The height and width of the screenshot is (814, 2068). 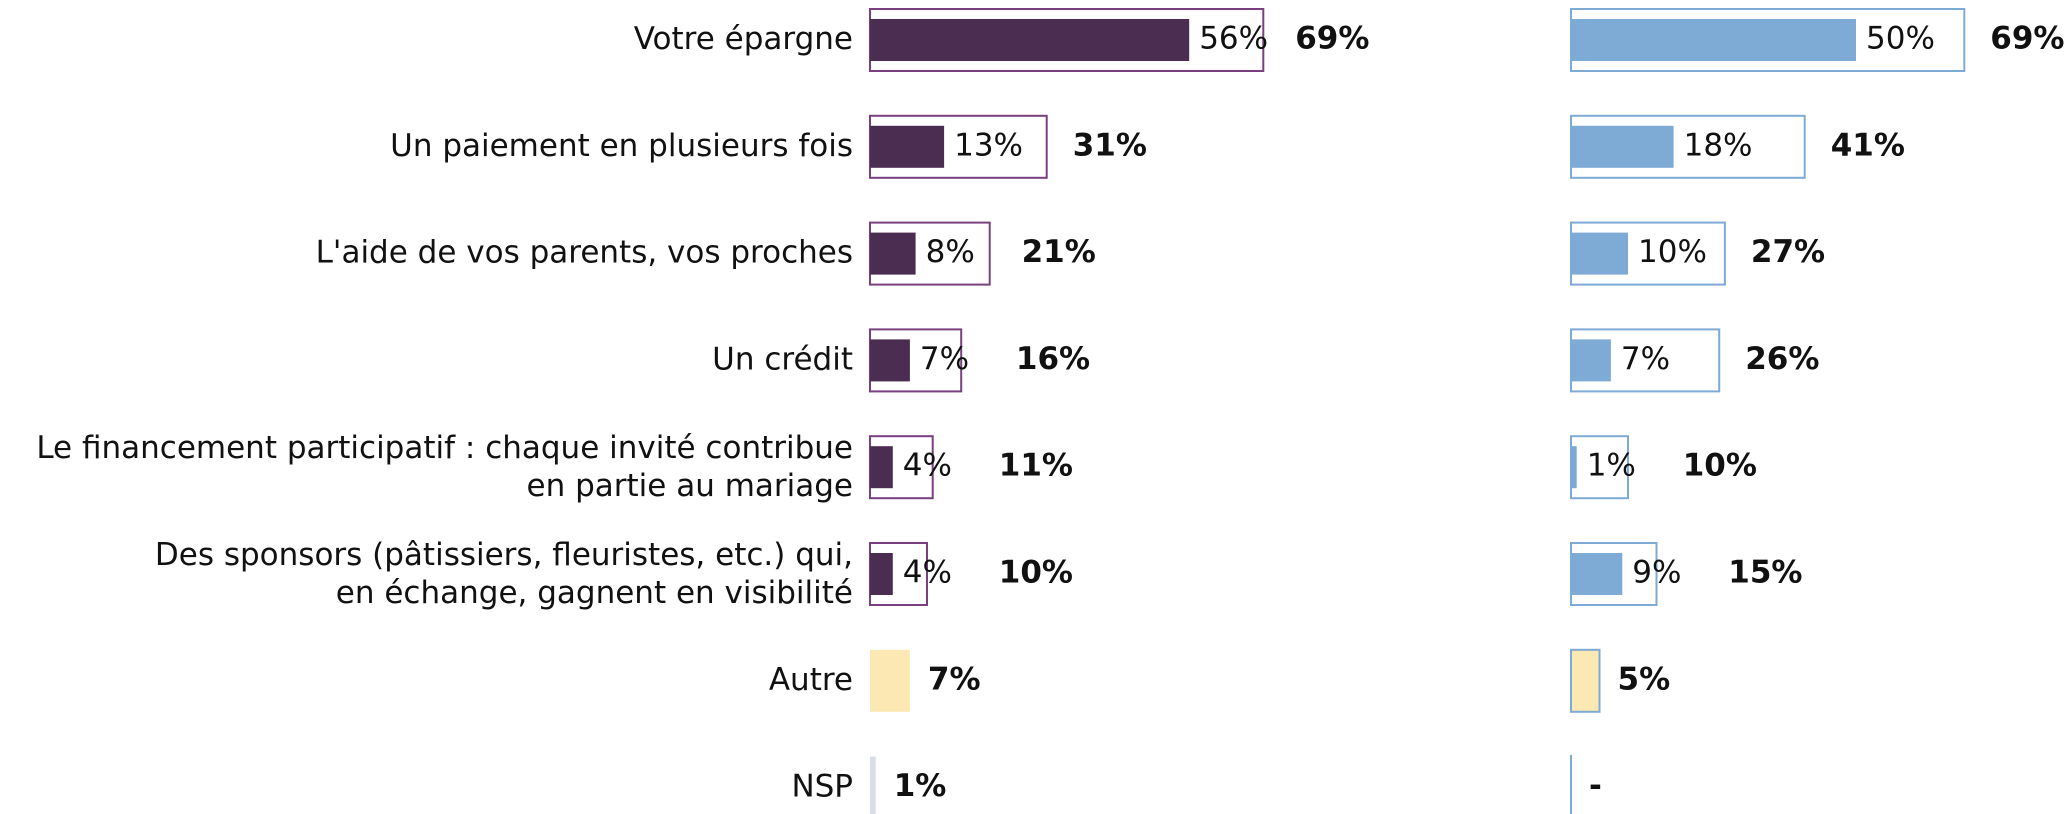 What do you see at coordinates (1053, 359) in the screenshot?
I see `total-value-label: 16%` at bounding box center [1053, 359].